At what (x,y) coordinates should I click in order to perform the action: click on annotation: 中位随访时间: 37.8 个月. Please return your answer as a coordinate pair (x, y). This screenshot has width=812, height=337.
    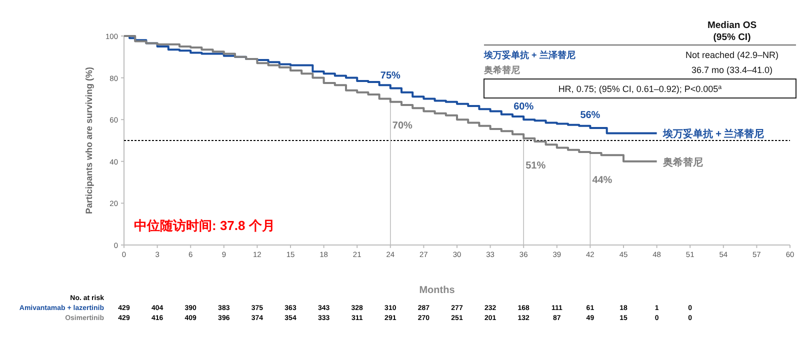
    Looking at the image, I should click on (204, 225).